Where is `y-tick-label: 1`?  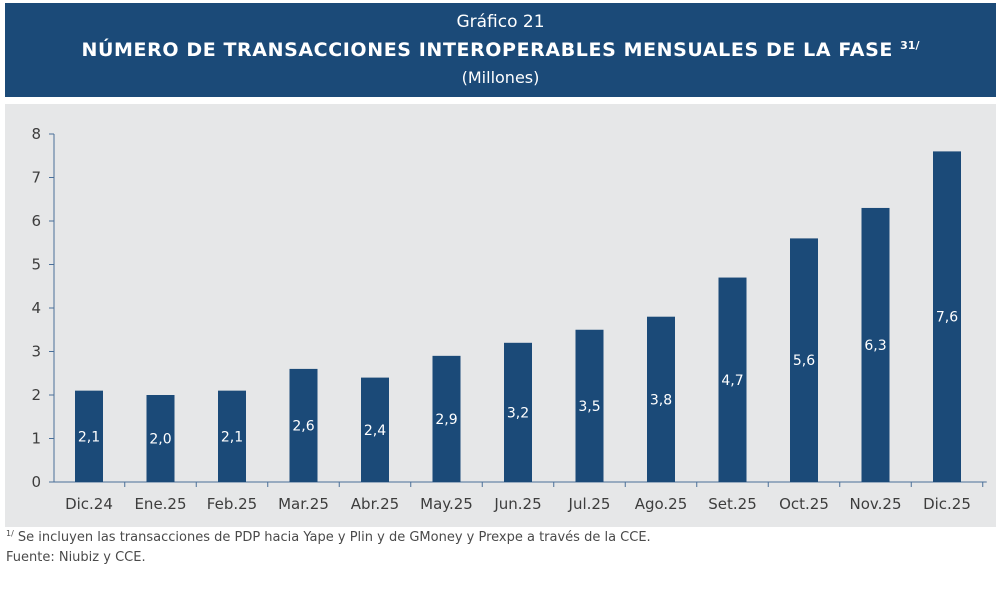 y-tick-label: 1 is located at coordinates (36, 439).